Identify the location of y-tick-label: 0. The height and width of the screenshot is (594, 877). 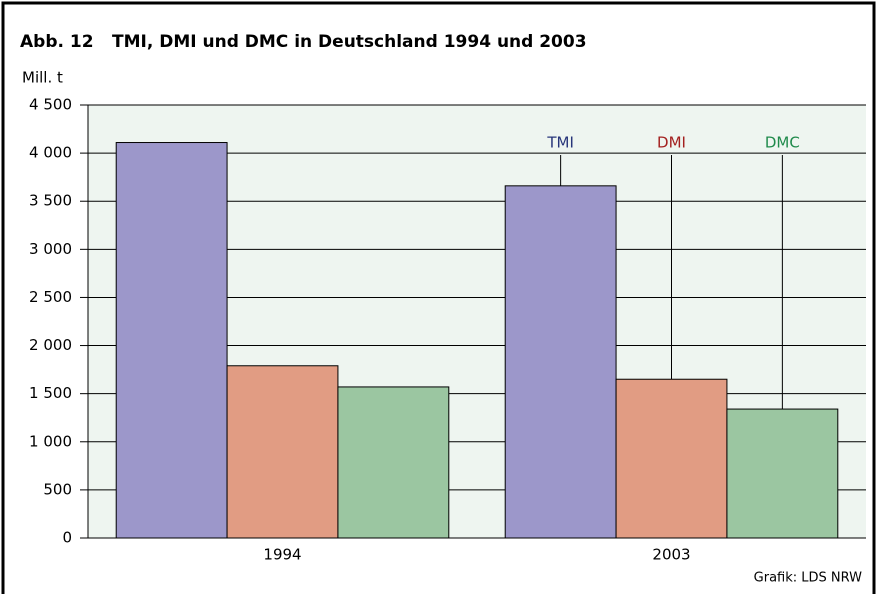
(67, 538).